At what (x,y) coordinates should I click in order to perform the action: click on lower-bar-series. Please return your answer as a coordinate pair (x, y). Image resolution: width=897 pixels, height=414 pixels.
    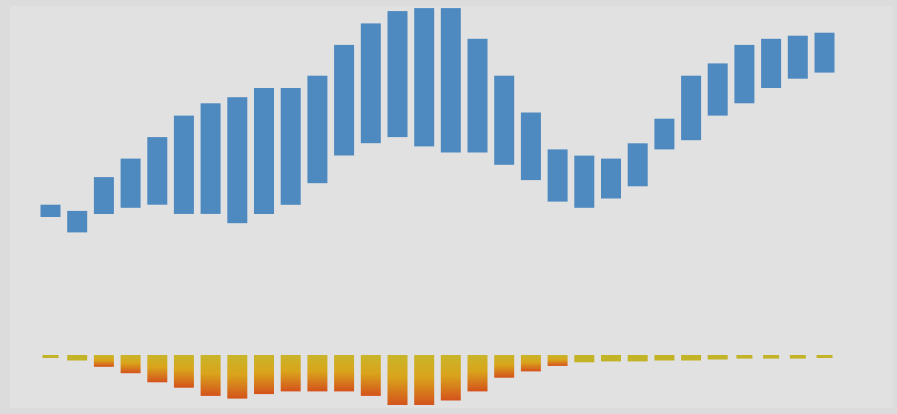
    Looking at the image, I should click on (437, 380).